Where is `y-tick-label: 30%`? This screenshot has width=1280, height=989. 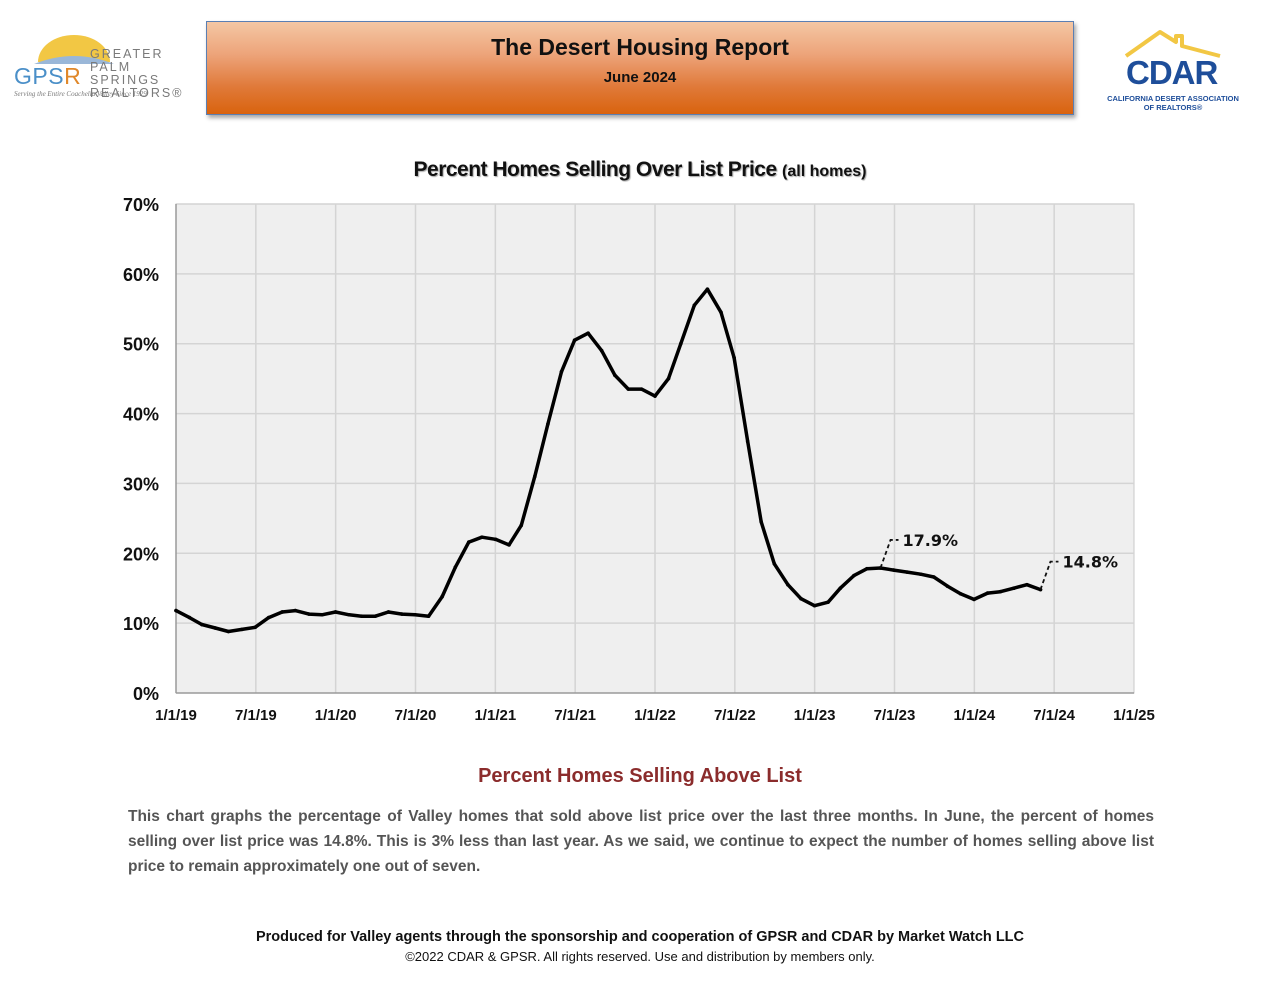 y-tick-label: 30% is located at coordinates (141, 484).